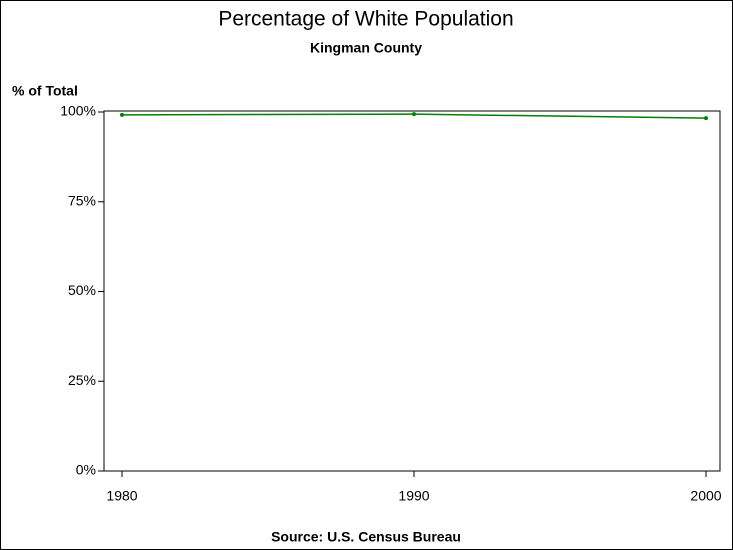 This screenshot has width=733, height=550. Describe the element at coordinates (366, 537) in the screenshot. I see `source-note: Source: U.S. Census Bureau` at that location.